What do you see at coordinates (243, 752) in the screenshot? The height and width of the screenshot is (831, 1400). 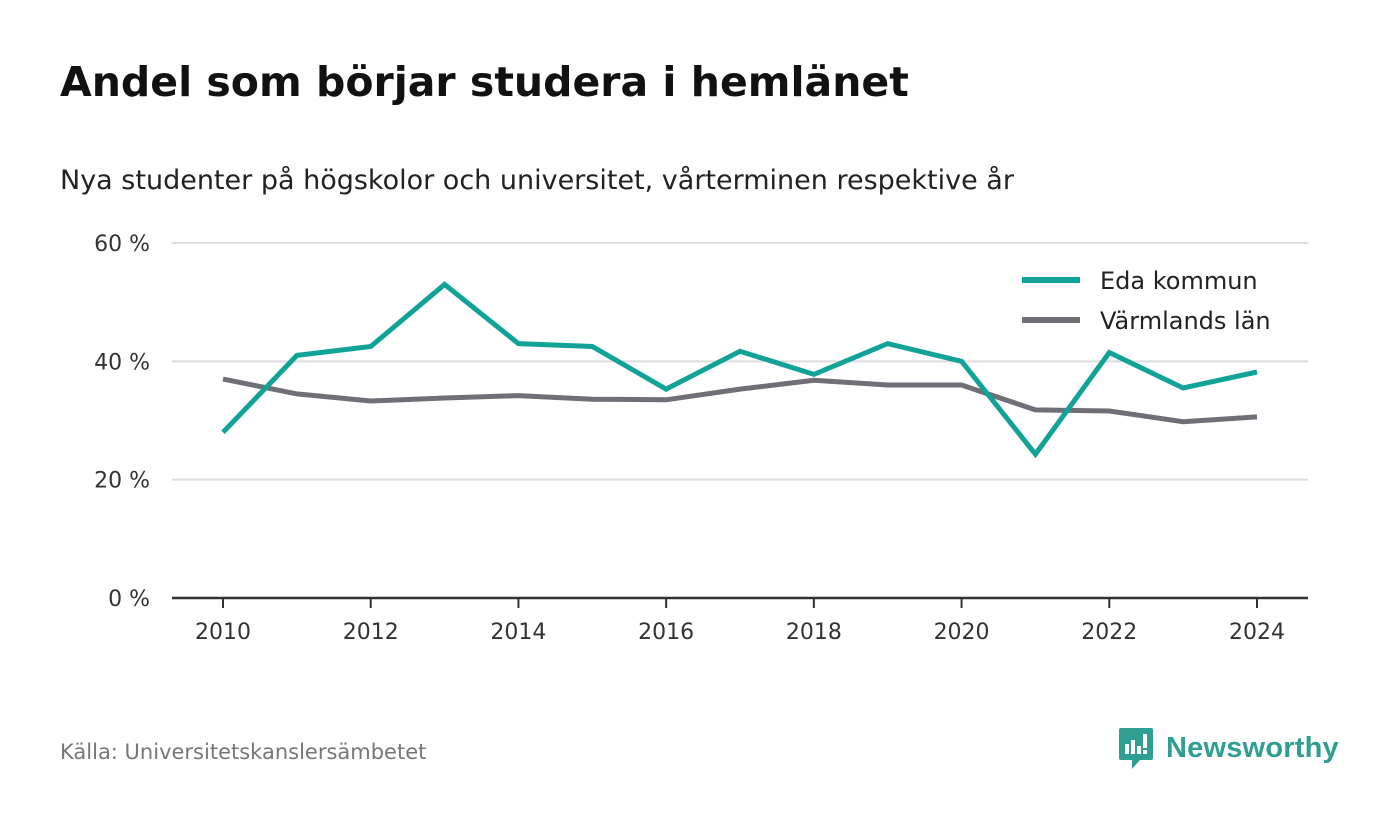 I see `source-note: Källa: Universitetskanslersämbetet` at bounding box center [243, 752].